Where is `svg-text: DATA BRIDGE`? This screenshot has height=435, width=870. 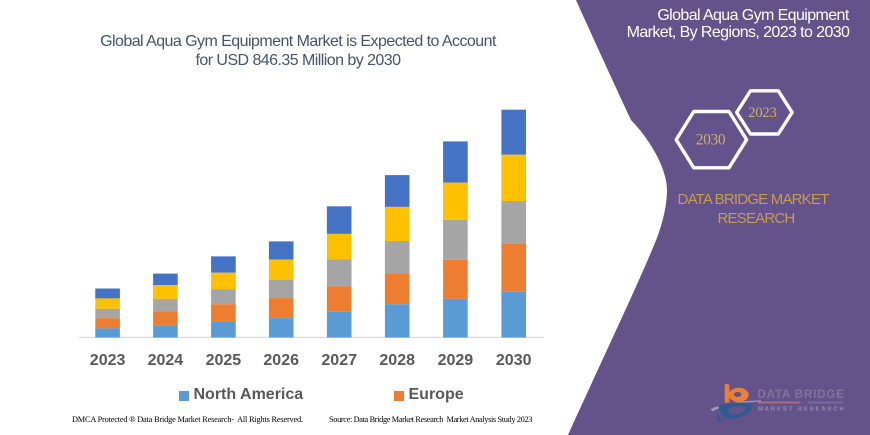 svg-text: DATA BRIDGE is located at coordinates (801, 394).